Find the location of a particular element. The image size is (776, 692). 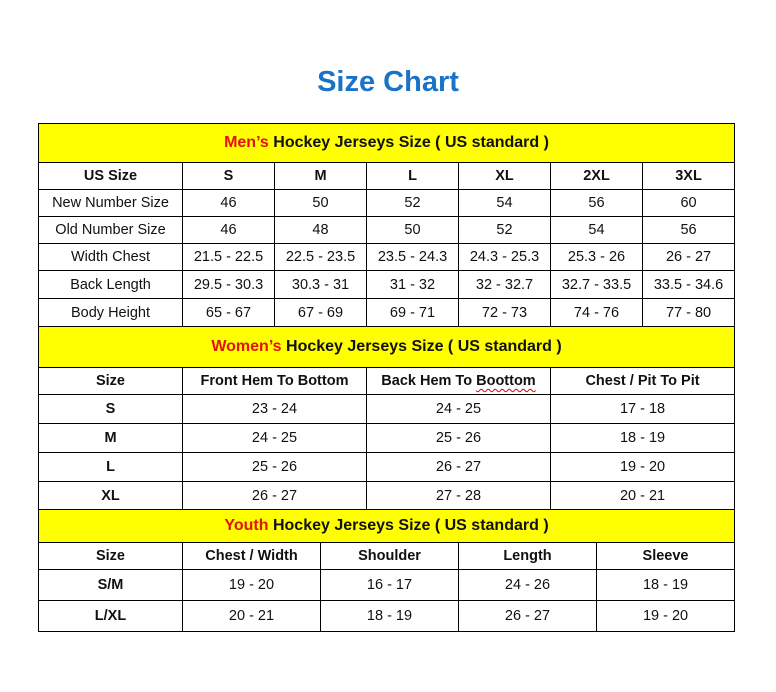

youth-header-row: Size Chest / Width Shoulder Length Sleeve is located at coordinates (387, 556).